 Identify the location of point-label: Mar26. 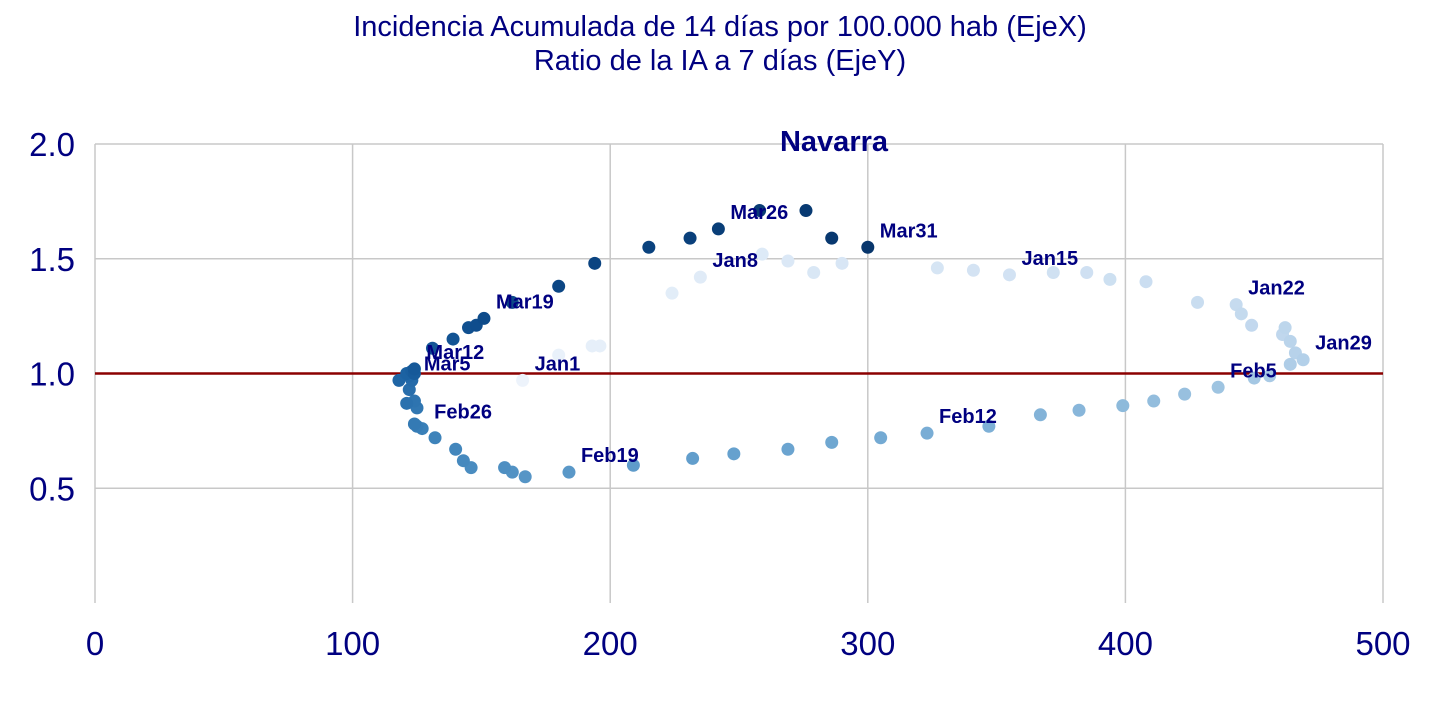
(759, 213).